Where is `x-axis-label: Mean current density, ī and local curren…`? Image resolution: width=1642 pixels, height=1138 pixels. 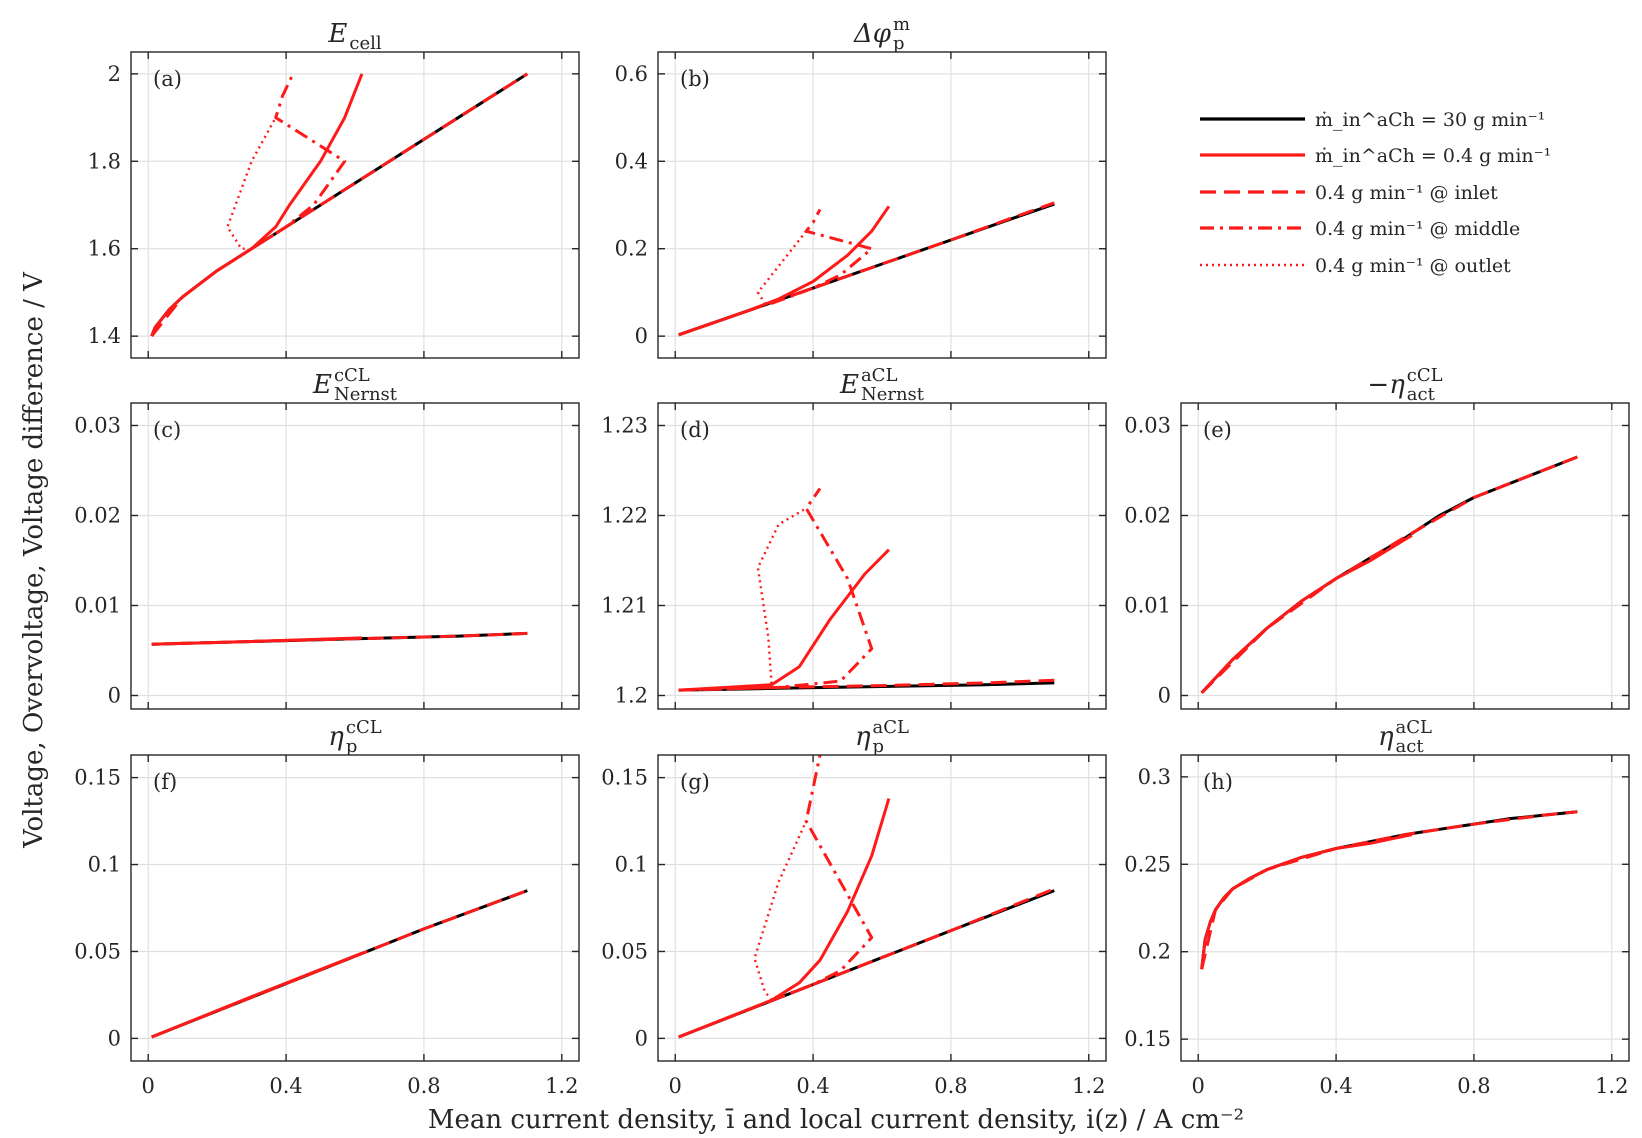
x-axis-label: Mean current density, ī and local curren… is located at coordinates (836, 1120).